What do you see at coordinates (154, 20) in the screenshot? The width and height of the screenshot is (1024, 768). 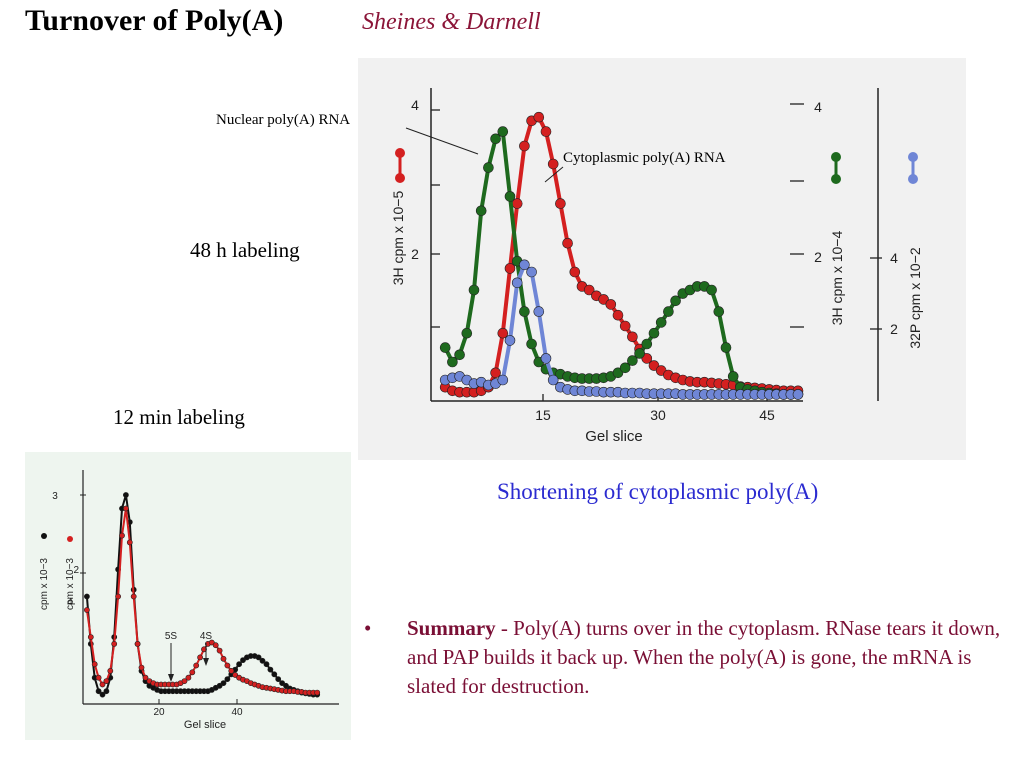 I see `slide-title: Turnover of Poly(A)` at bounding box center [154, 20].